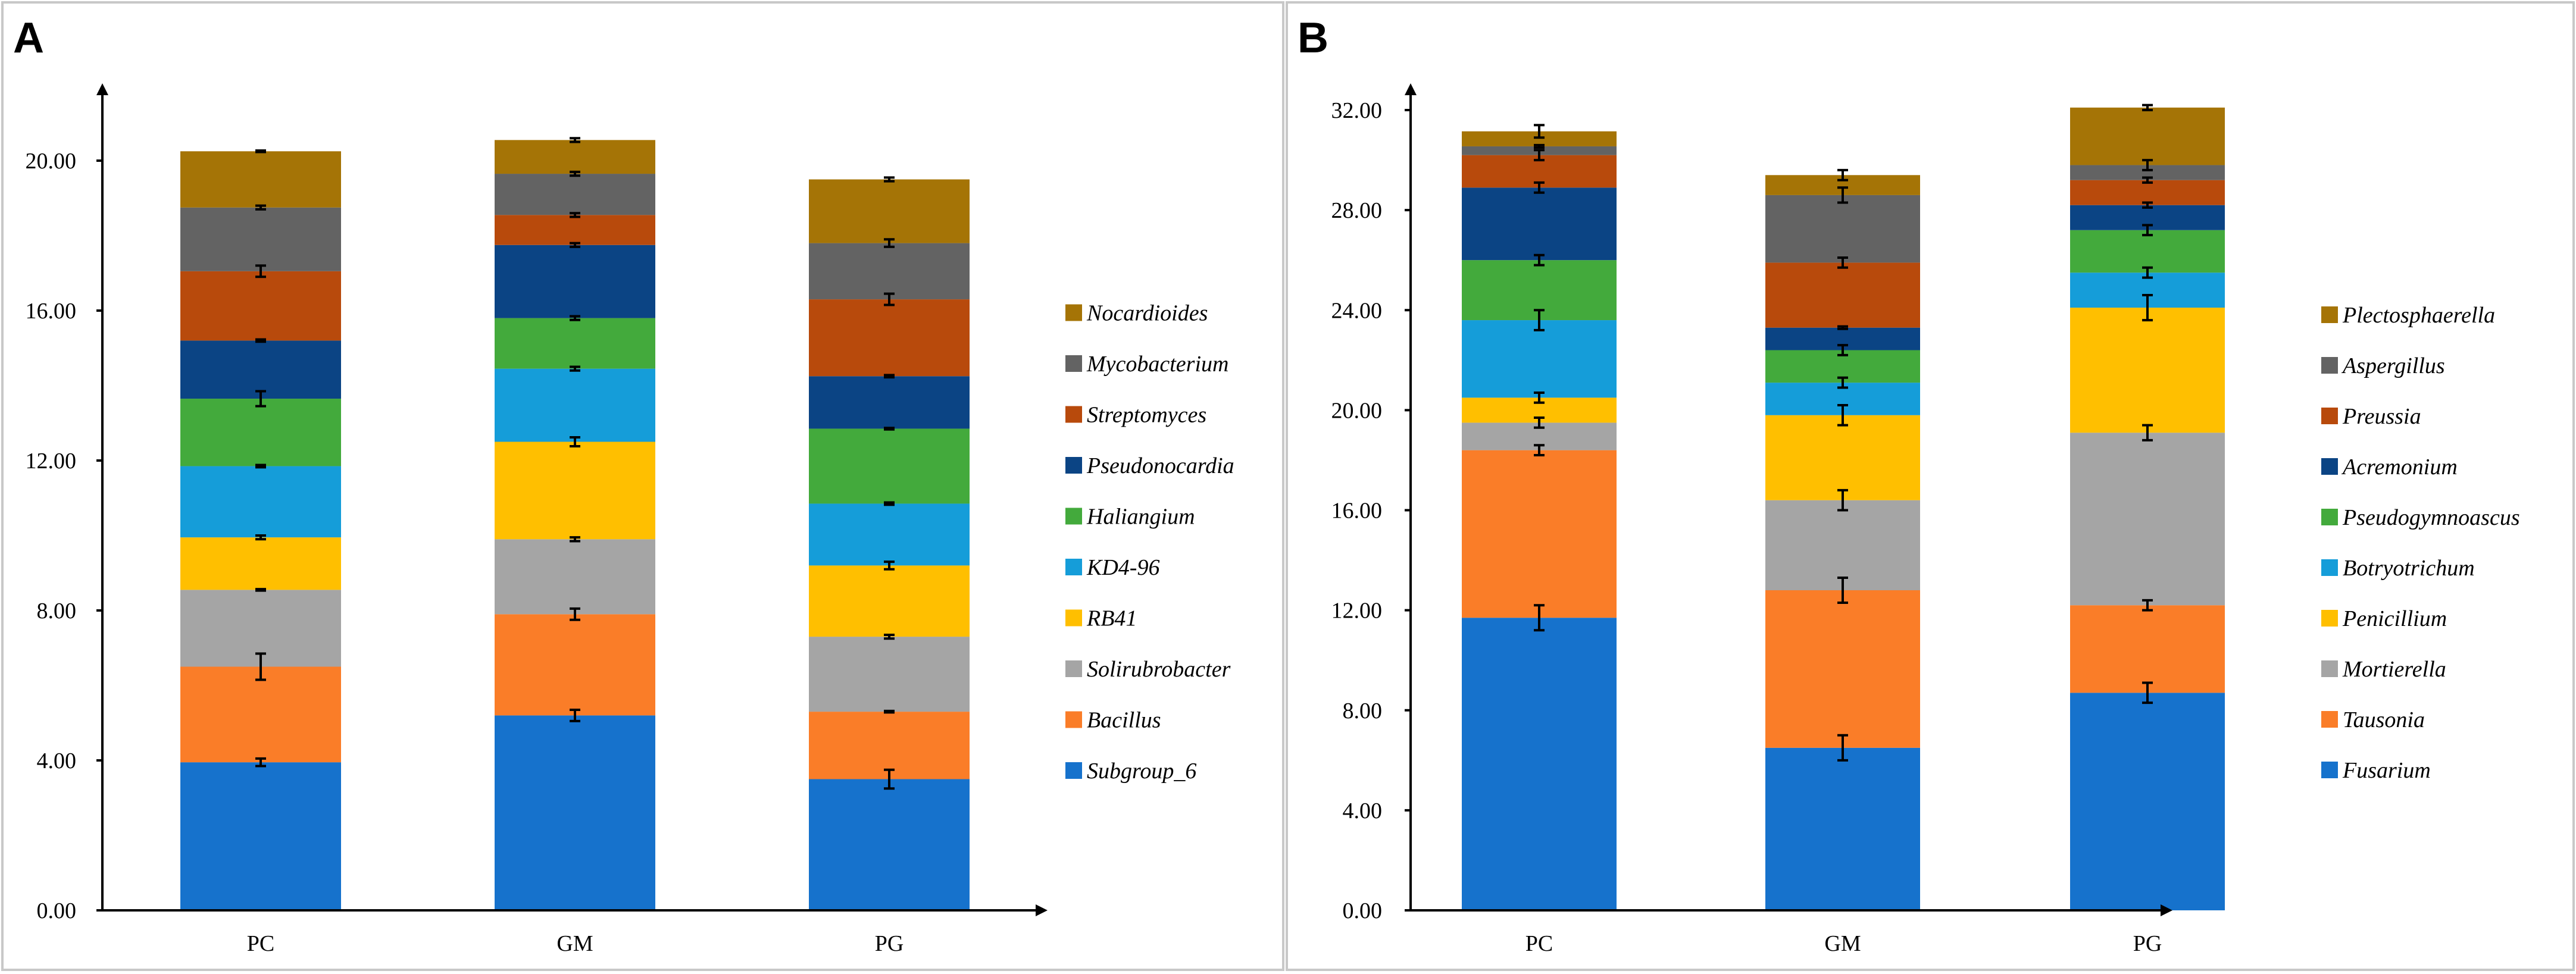 The height and width of the screenshot is (974, 2576). I want to click on legend-item: Acremonium, so click(2389, 467).